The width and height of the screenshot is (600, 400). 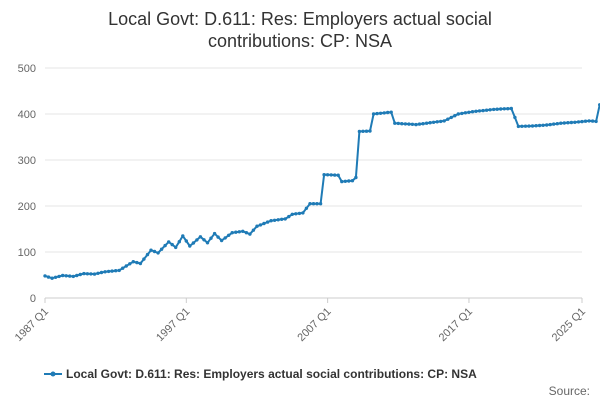 What do you see at coordinates (300, 41) in the screenshot?
I see `chart-title-line-2: contributions: CP: NSA` at bounding box center [300, 41].